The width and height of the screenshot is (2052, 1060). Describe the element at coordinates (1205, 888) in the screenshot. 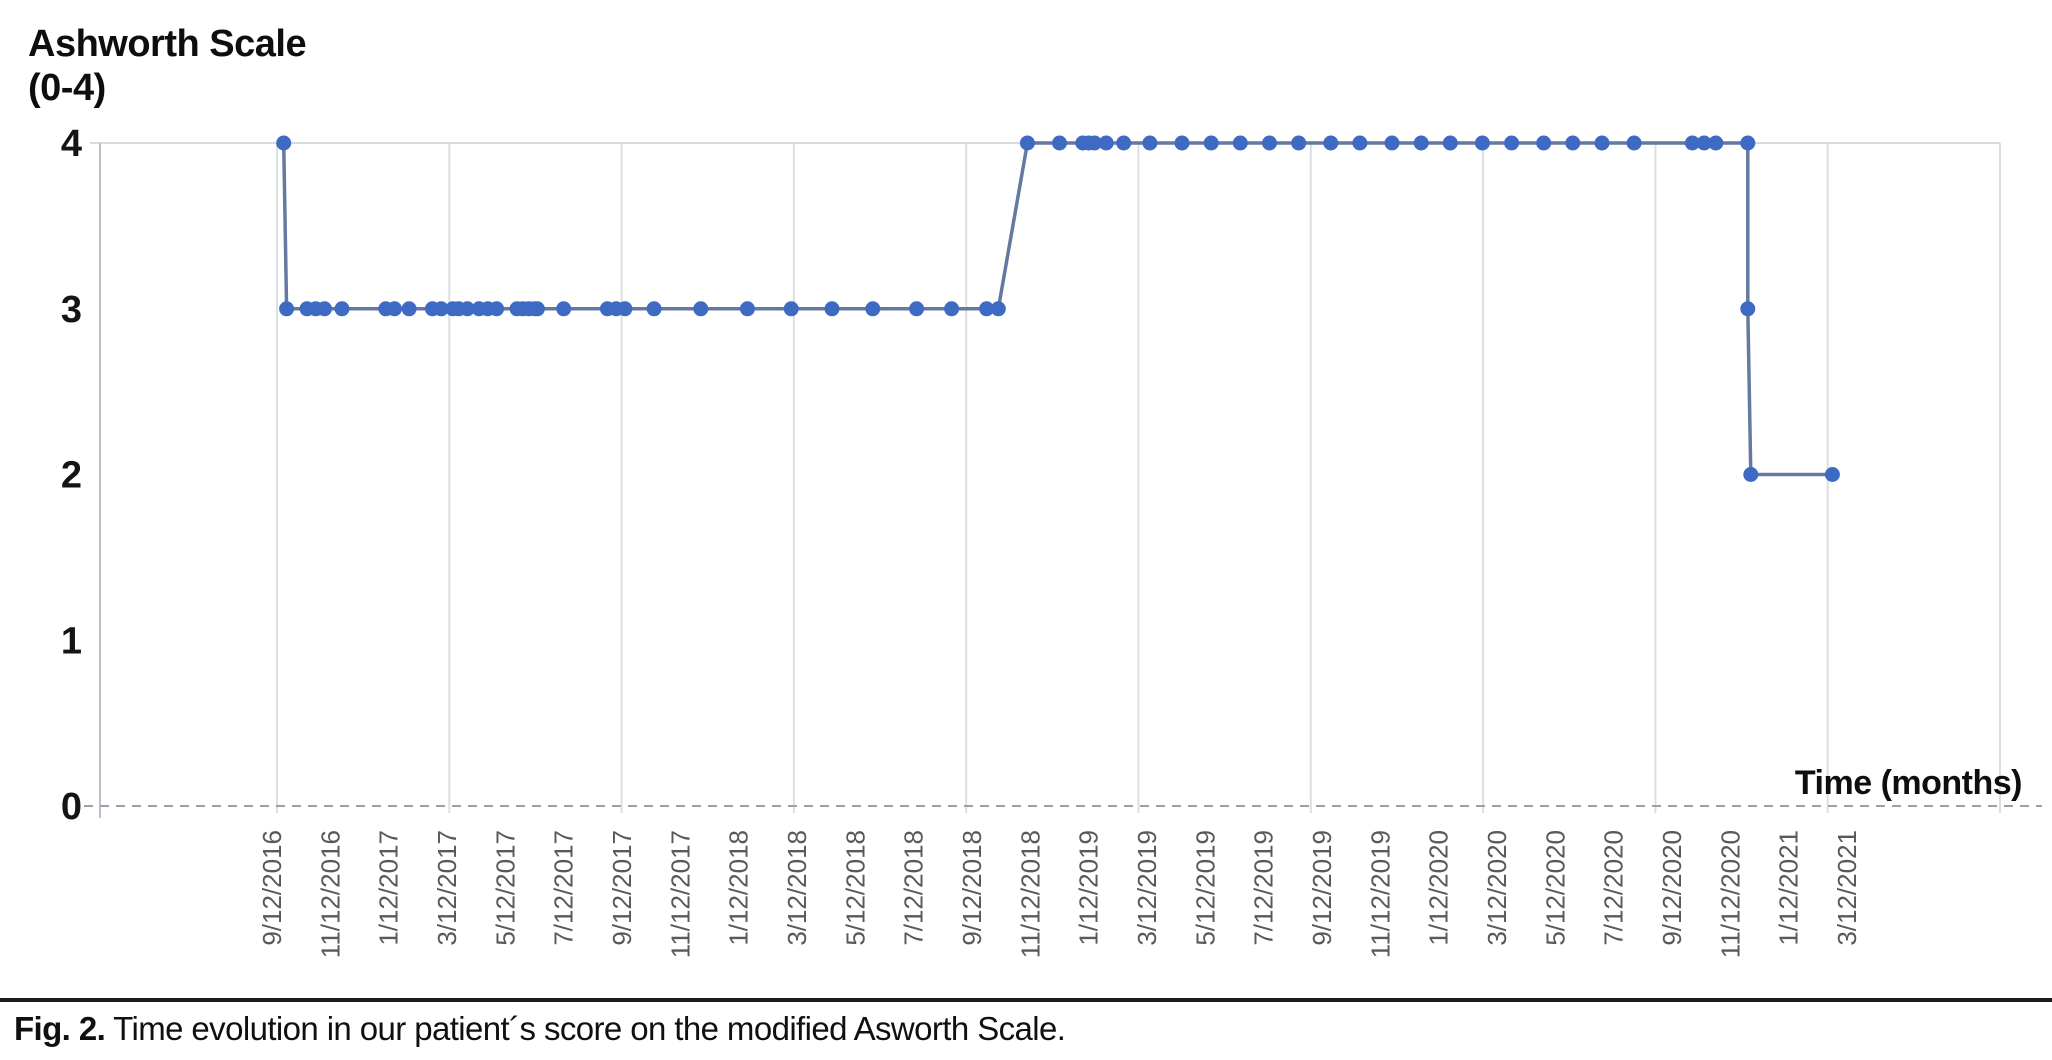

I see `x-tick-label: 5/12/2019` at that location.